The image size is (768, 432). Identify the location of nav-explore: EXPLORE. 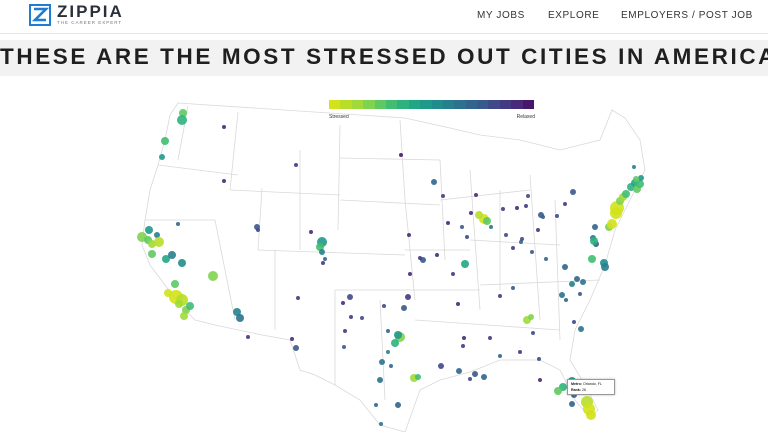
(574, 15).